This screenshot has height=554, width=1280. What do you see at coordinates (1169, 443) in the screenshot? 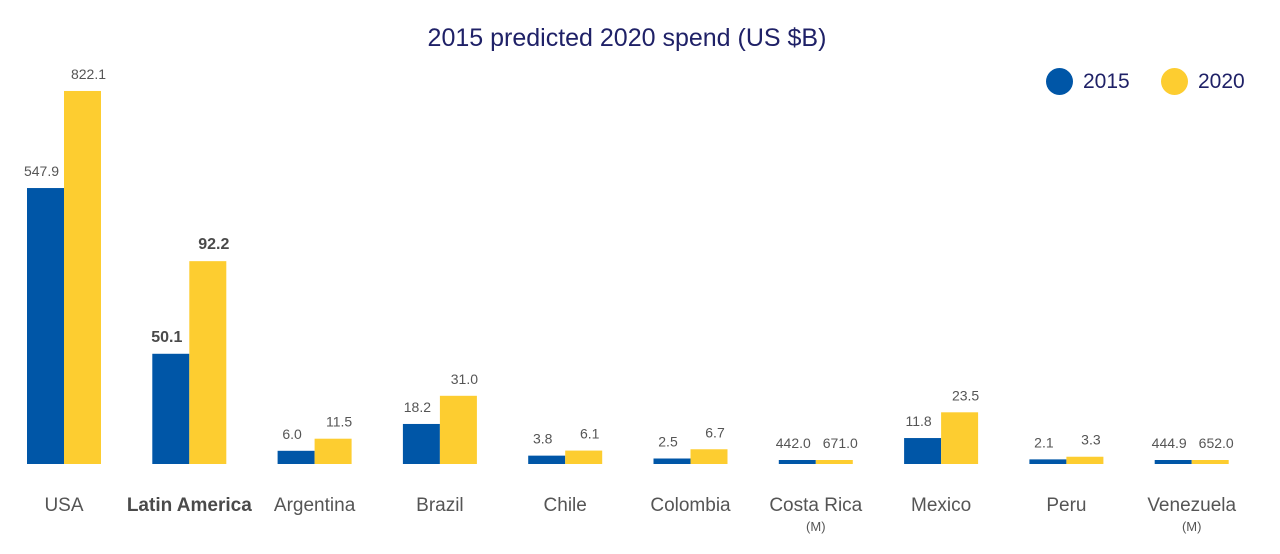
I see `value-label-2015: 444.9` at bounding box center [1169, 443].